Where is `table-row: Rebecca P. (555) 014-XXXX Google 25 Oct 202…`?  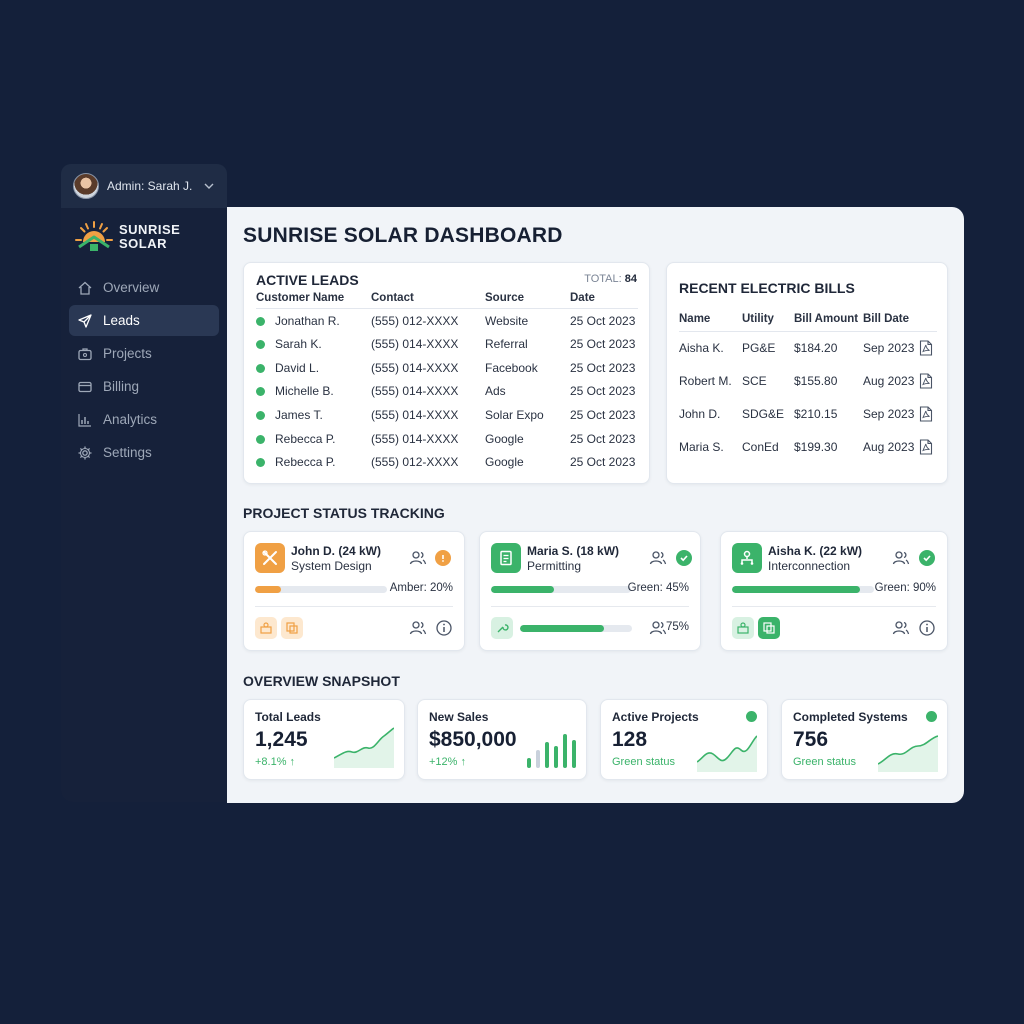 table-row: Rebecca P. (555) 014-XXXX Google 25 Oct 202… is located at coordinates (447, 439).